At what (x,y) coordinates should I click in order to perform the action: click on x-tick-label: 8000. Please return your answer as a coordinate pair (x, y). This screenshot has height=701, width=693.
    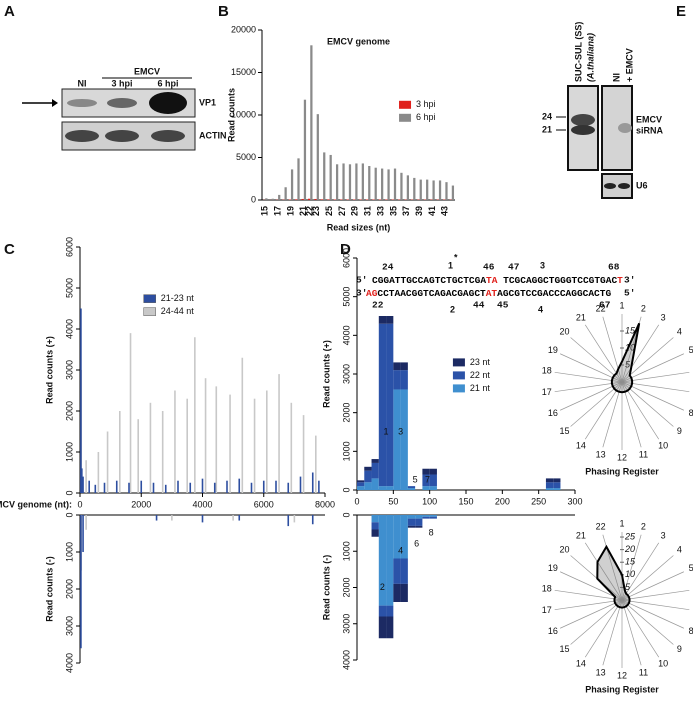
    Looking at the image, I should click on (325, 504).